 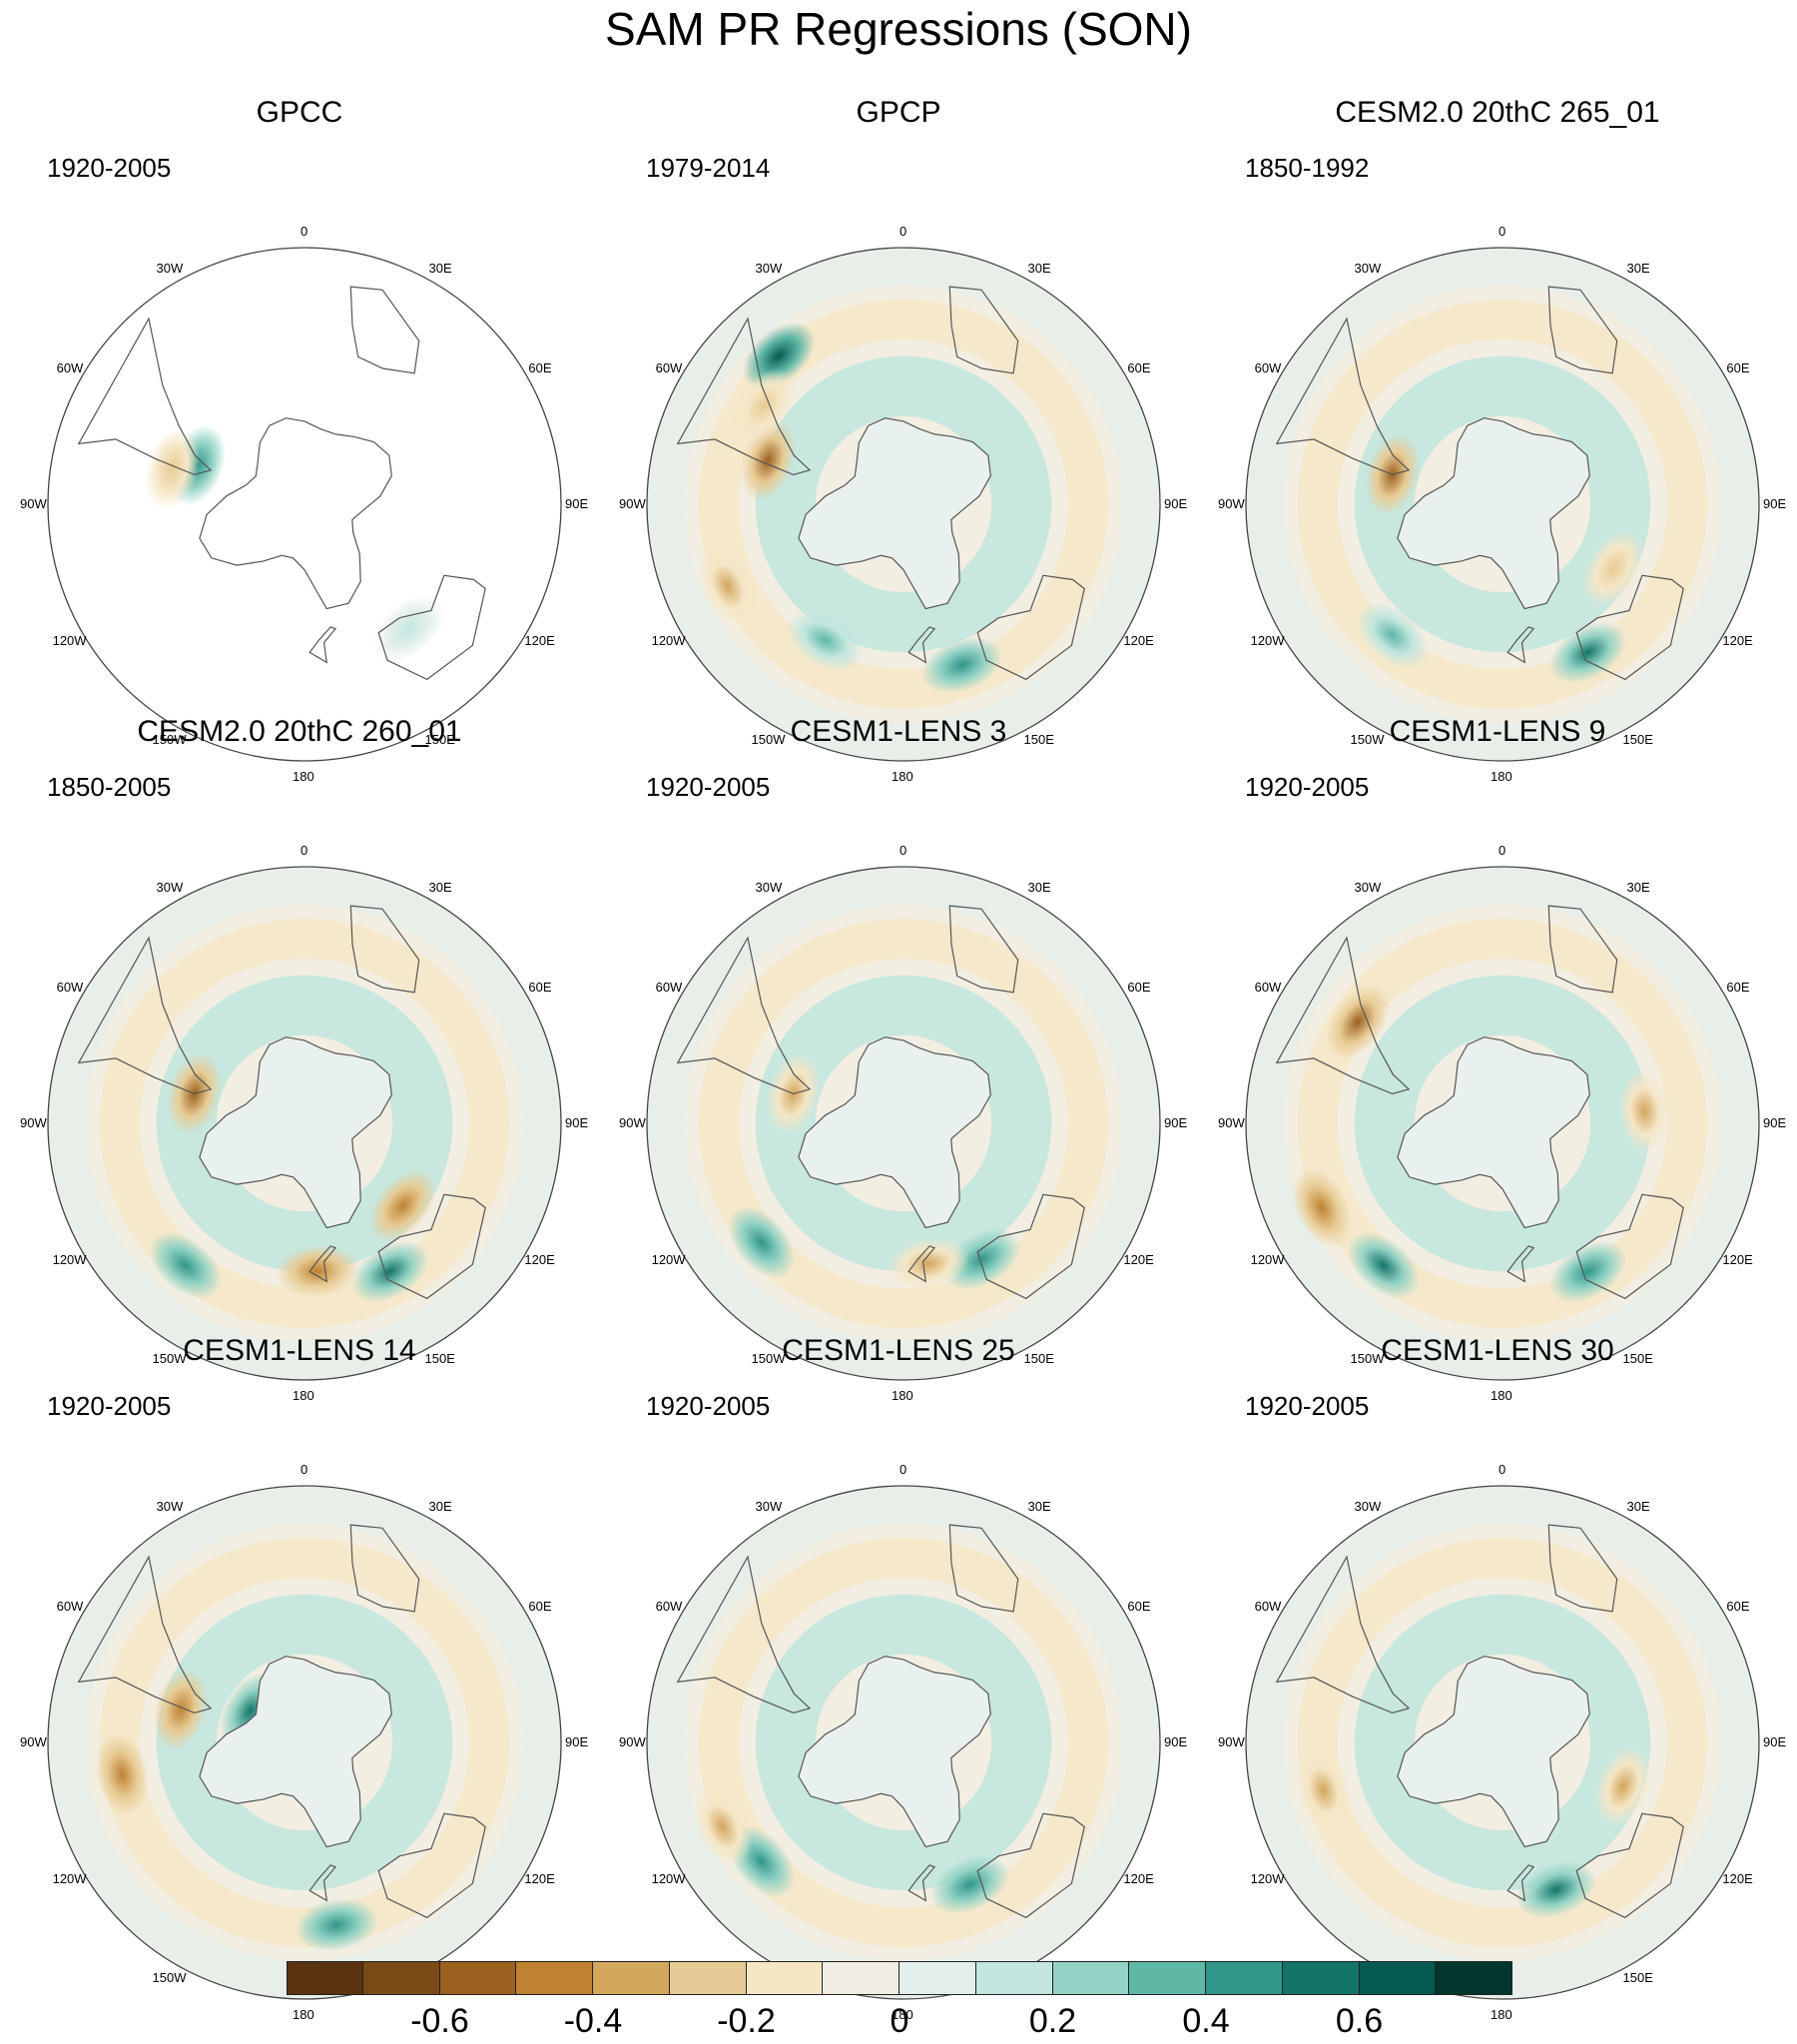 What do you see at coordinates (899, 2021) in the screenshot?
I see `colorbar-tick-label: 0` at bounding box center [899, 2021].